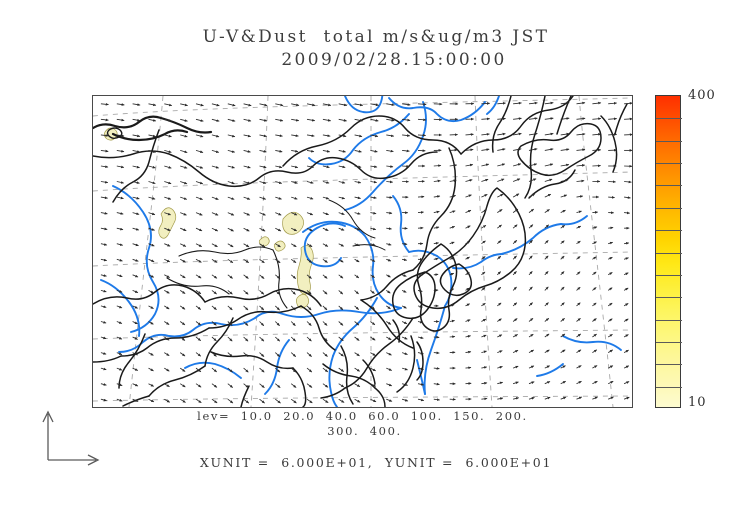 The image size is (752, 532). Describe the element at coordinates (669, 387) in the screenshot. I see `colorbar-tick` at that location.